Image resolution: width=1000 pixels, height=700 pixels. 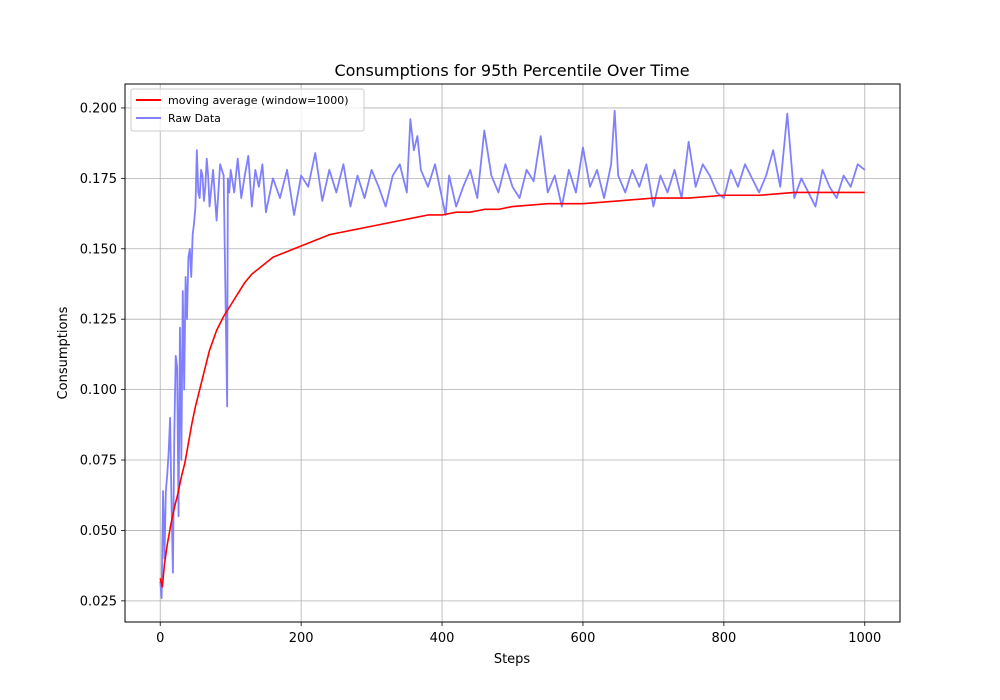 I want to click on y-tick-label: 0.100, so click(x=98, y=390).